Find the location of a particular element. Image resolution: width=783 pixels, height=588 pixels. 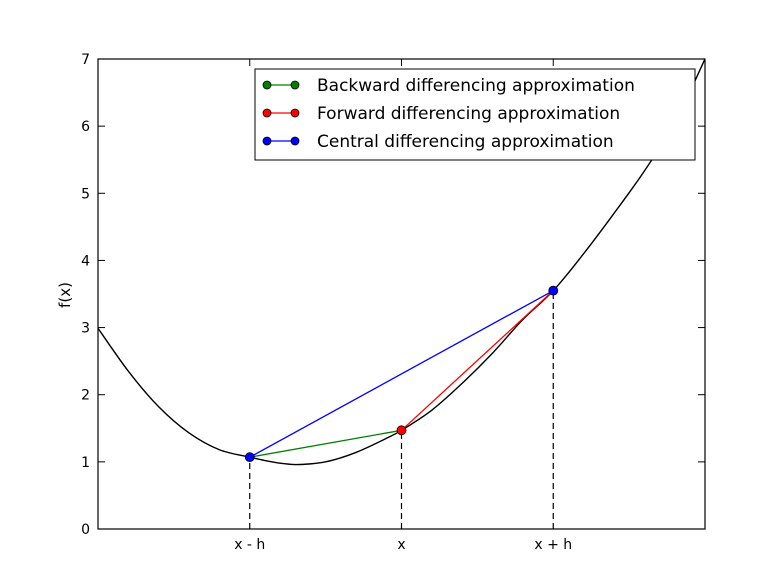

legend-label-forward: Forward differencing approximation is located at coordinates (468, 114).